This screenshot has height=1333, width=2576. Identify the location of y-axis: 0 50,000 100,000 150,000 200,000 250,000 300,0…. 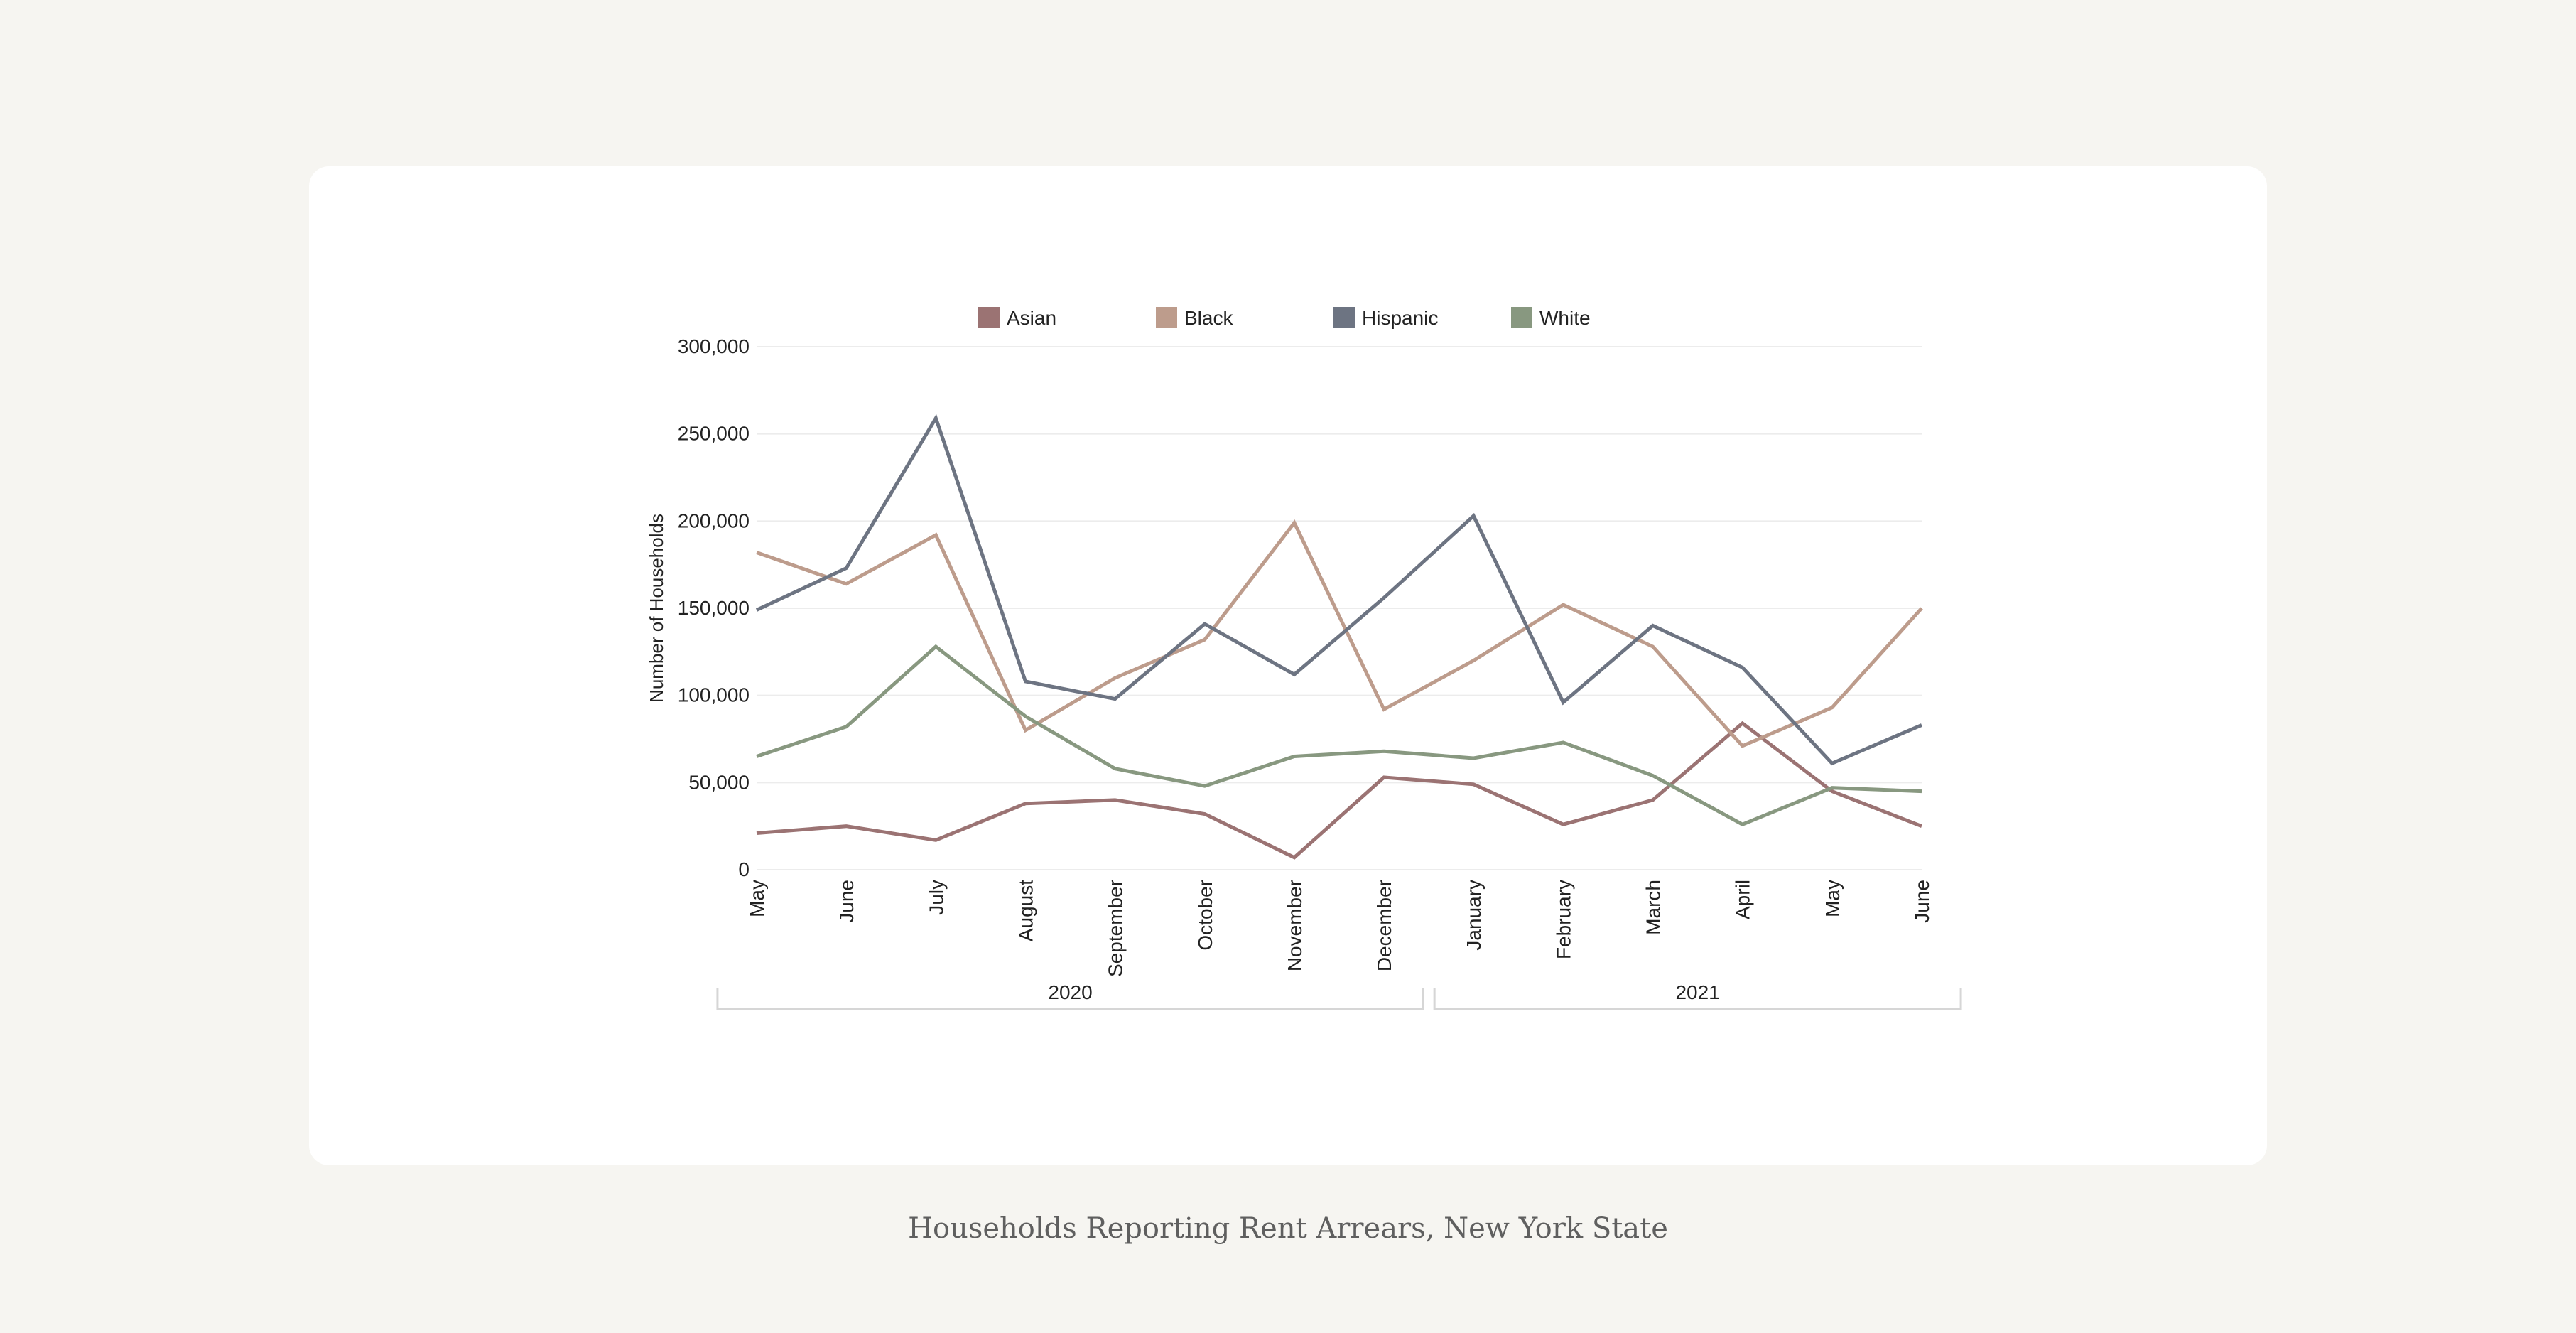
(713, 607).